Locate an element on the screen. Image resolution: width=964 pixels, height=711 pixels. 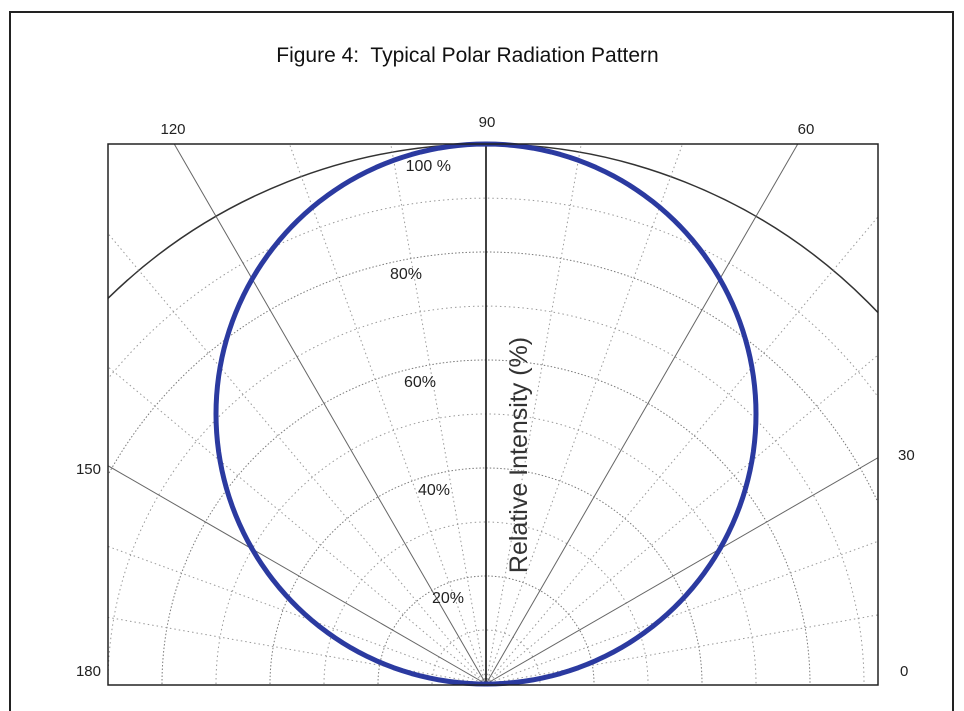
angle-tick-label: 30 is located at coordinates (906, 455).